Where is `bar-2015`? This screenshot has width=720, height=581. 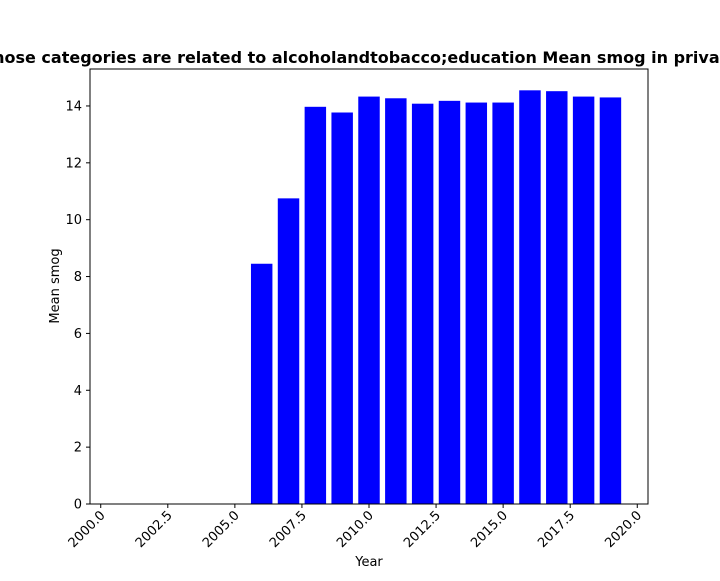 bar-2015 is located at coordinates (503, 303).